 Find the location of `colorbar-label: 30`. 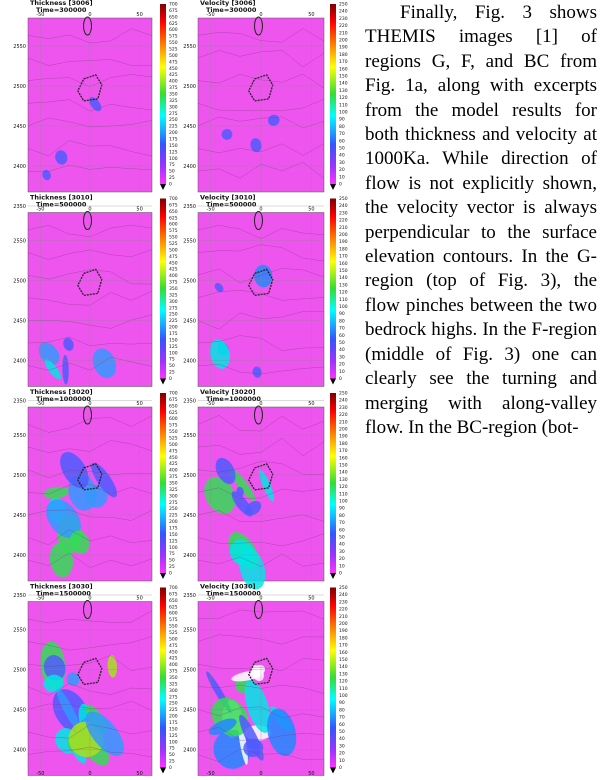

colorbar-label: 30 is located at coordinates (342, 357).